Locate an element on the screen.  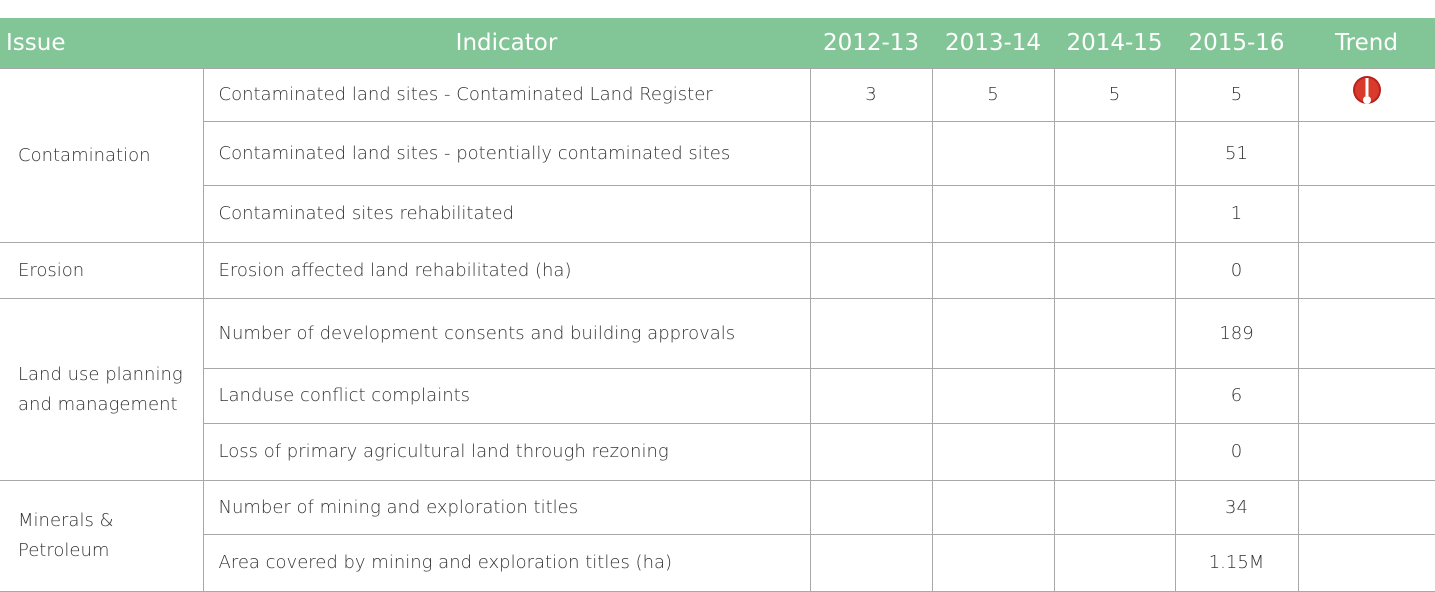
value-cell: 189 is located at coordinates (1236, 333).